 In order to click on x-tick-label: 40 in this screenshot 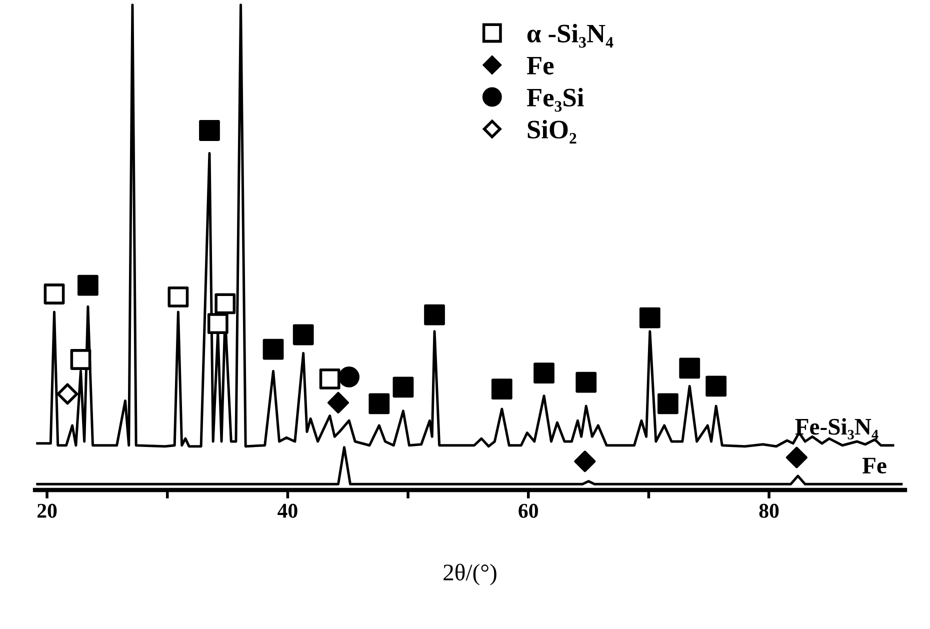, I will do `click(288, 511)`.